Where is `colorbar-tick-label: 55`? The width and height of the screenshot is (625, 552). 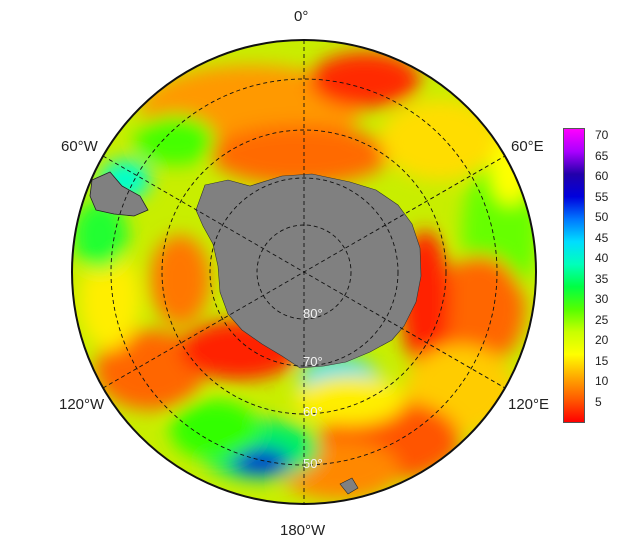
colorbar-tick-label: 55 is located at coordinates (602, 196).